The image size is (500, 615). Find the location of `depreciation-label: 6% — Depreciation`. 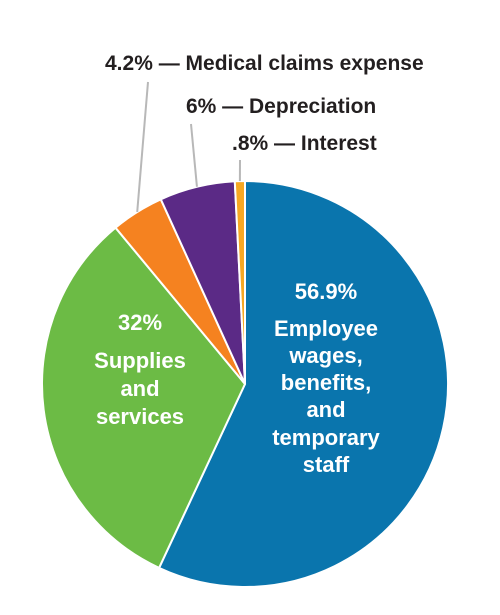

depreciation-label: 6% — Depreciation is located at coordinates (281, 106).